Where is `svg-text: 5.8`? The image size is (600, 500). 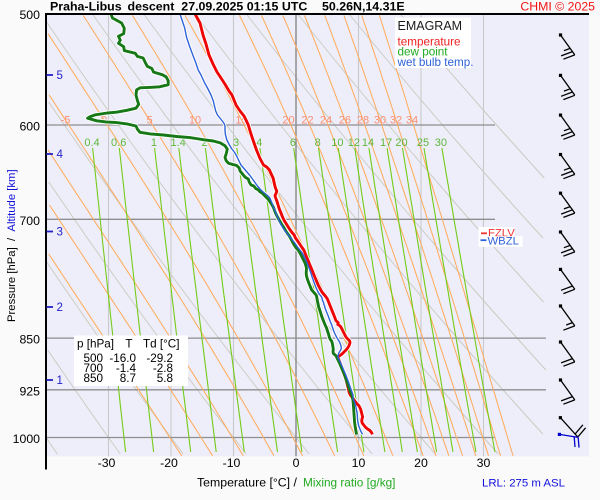 svg-text: 5.8 is located at coordinates (165, 378).